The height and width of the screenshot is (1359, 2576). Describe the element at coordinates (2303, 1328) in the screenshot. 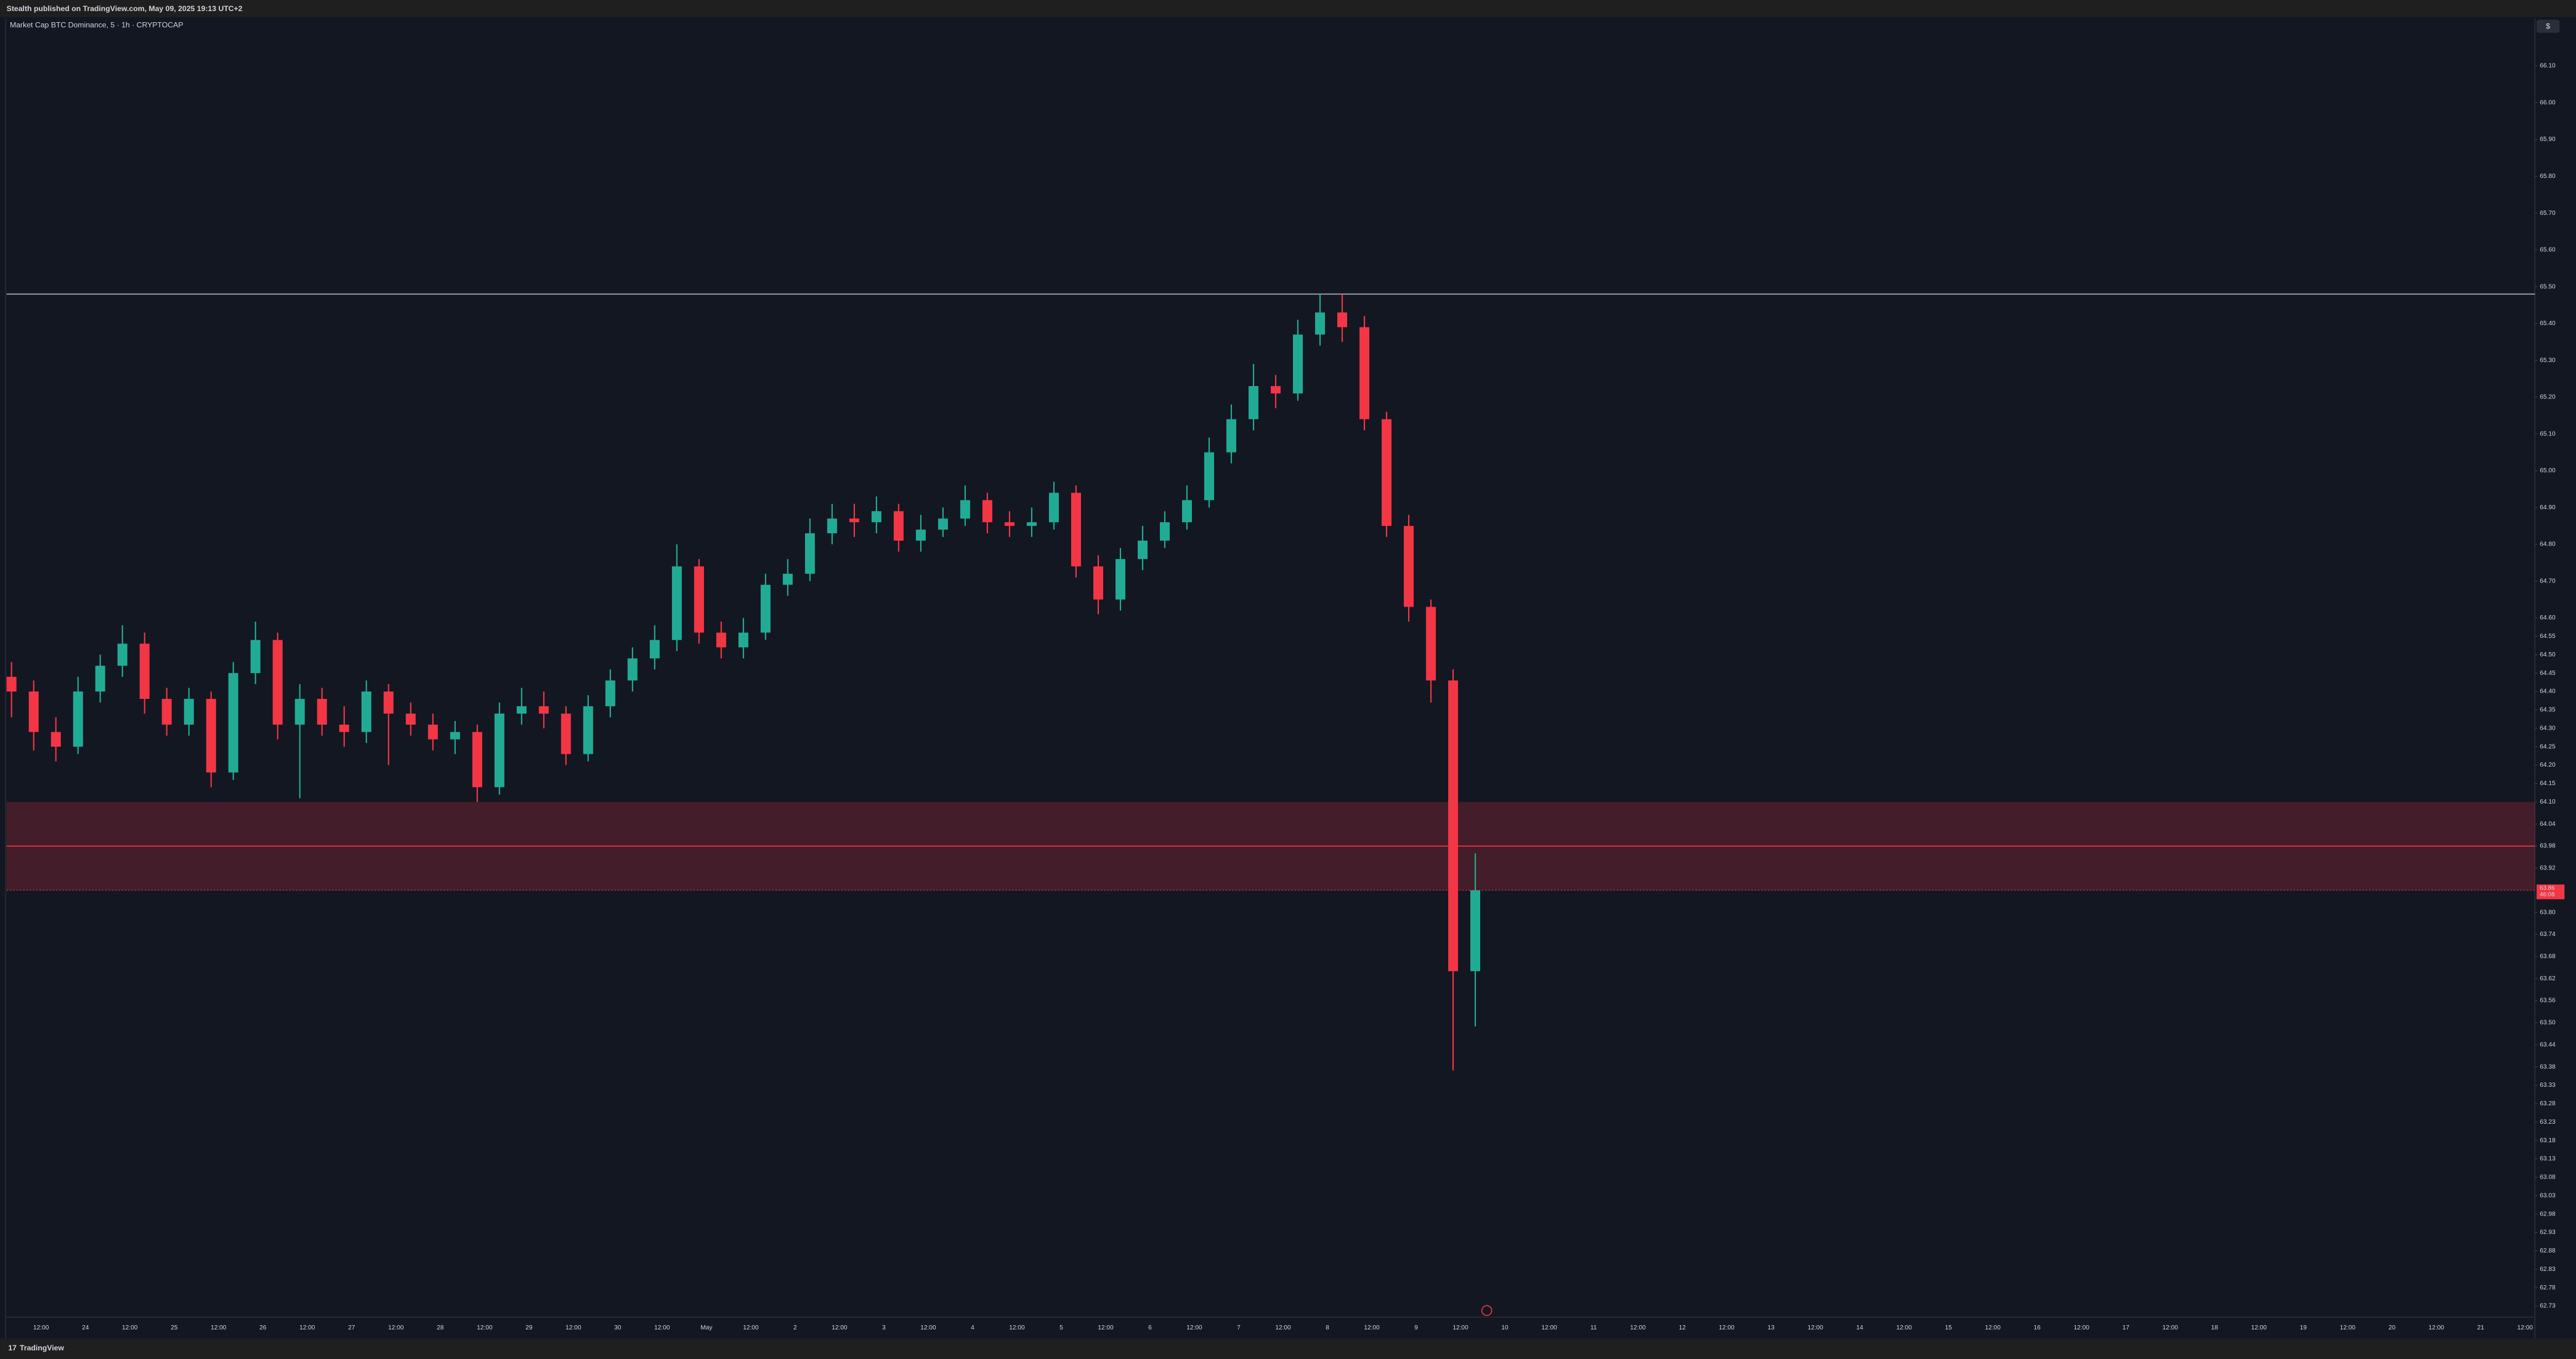

I see `x-tick-label: 19` at that location.